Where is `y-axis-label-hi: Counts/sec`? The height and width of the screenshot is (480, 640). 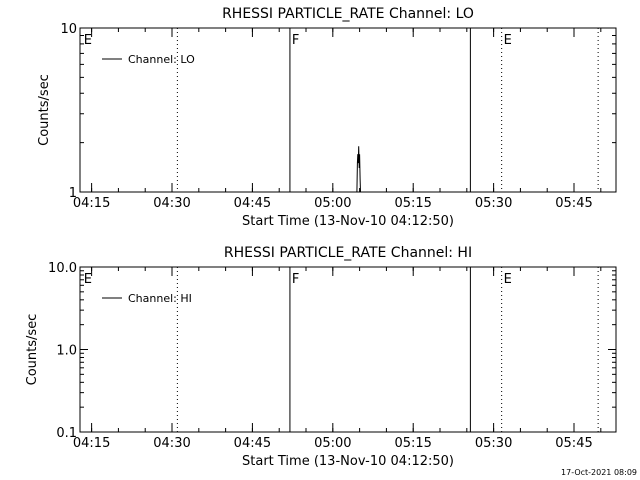 y-axis-label-hi: Counts/sec is located at coordinates (32, 350).